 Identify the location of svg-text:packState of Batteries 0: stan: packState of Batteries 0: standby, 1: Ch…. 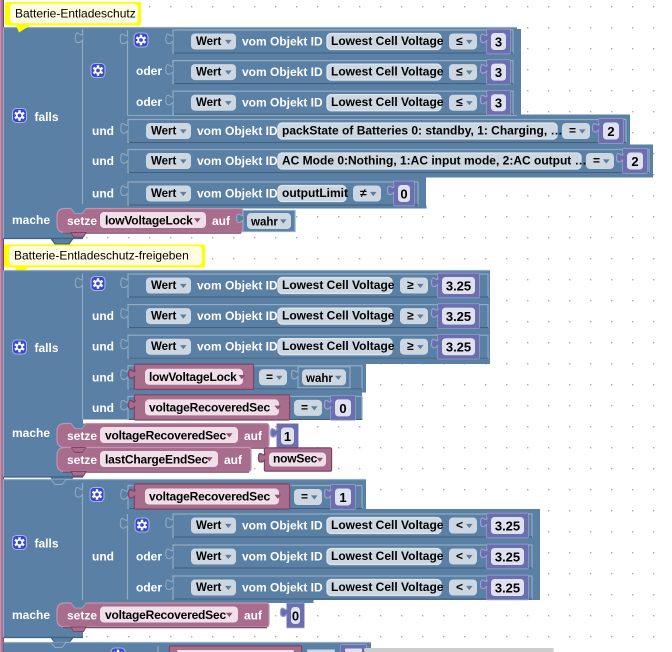
(422, 131).